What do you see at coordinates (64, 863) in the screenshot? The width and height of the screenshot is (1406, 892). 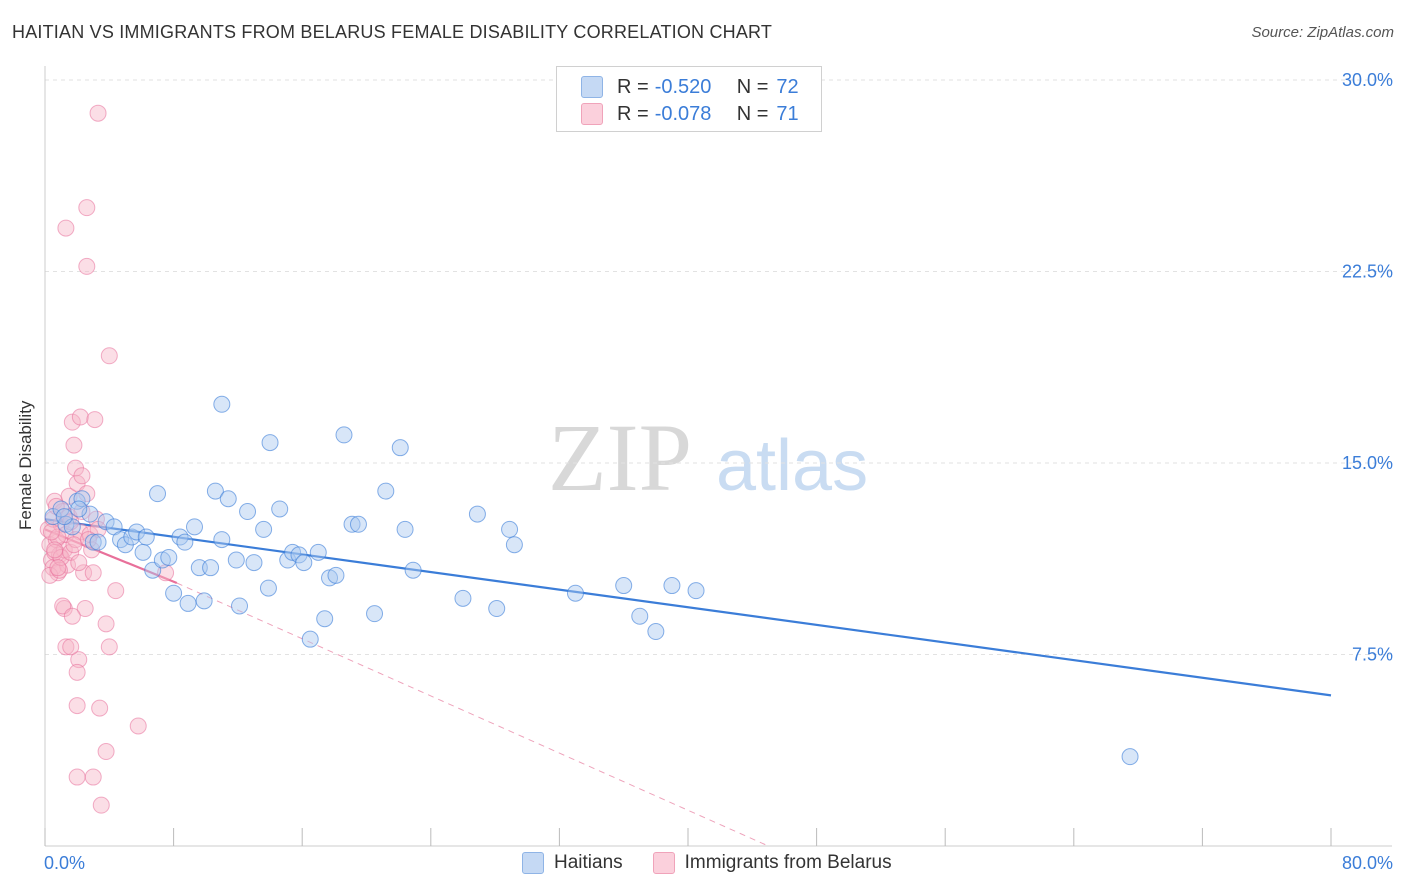 I see `x-tick-label: 0.0%` at bounding box center [64, 863].